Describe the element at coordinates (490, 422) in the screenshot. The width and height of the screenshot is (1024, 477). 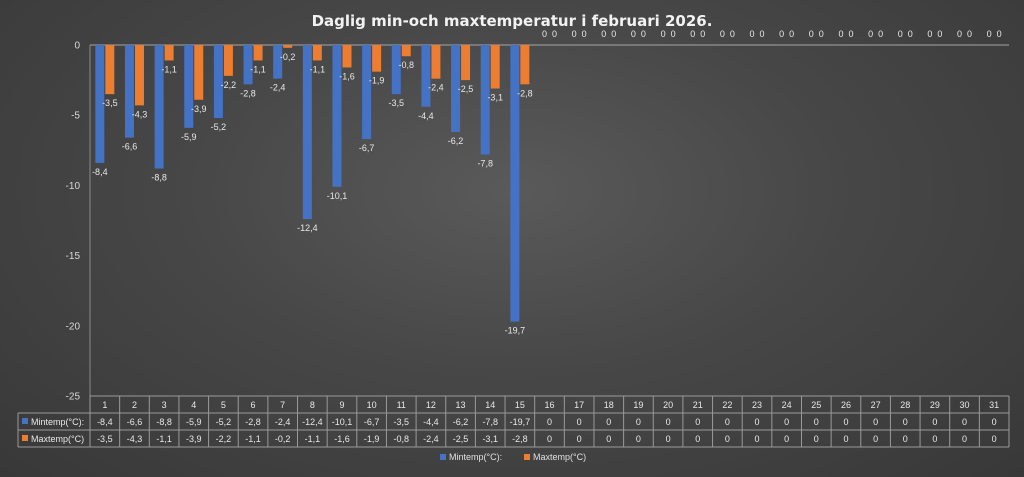
I see `min-temp-table-cell: -7,8` at that location.